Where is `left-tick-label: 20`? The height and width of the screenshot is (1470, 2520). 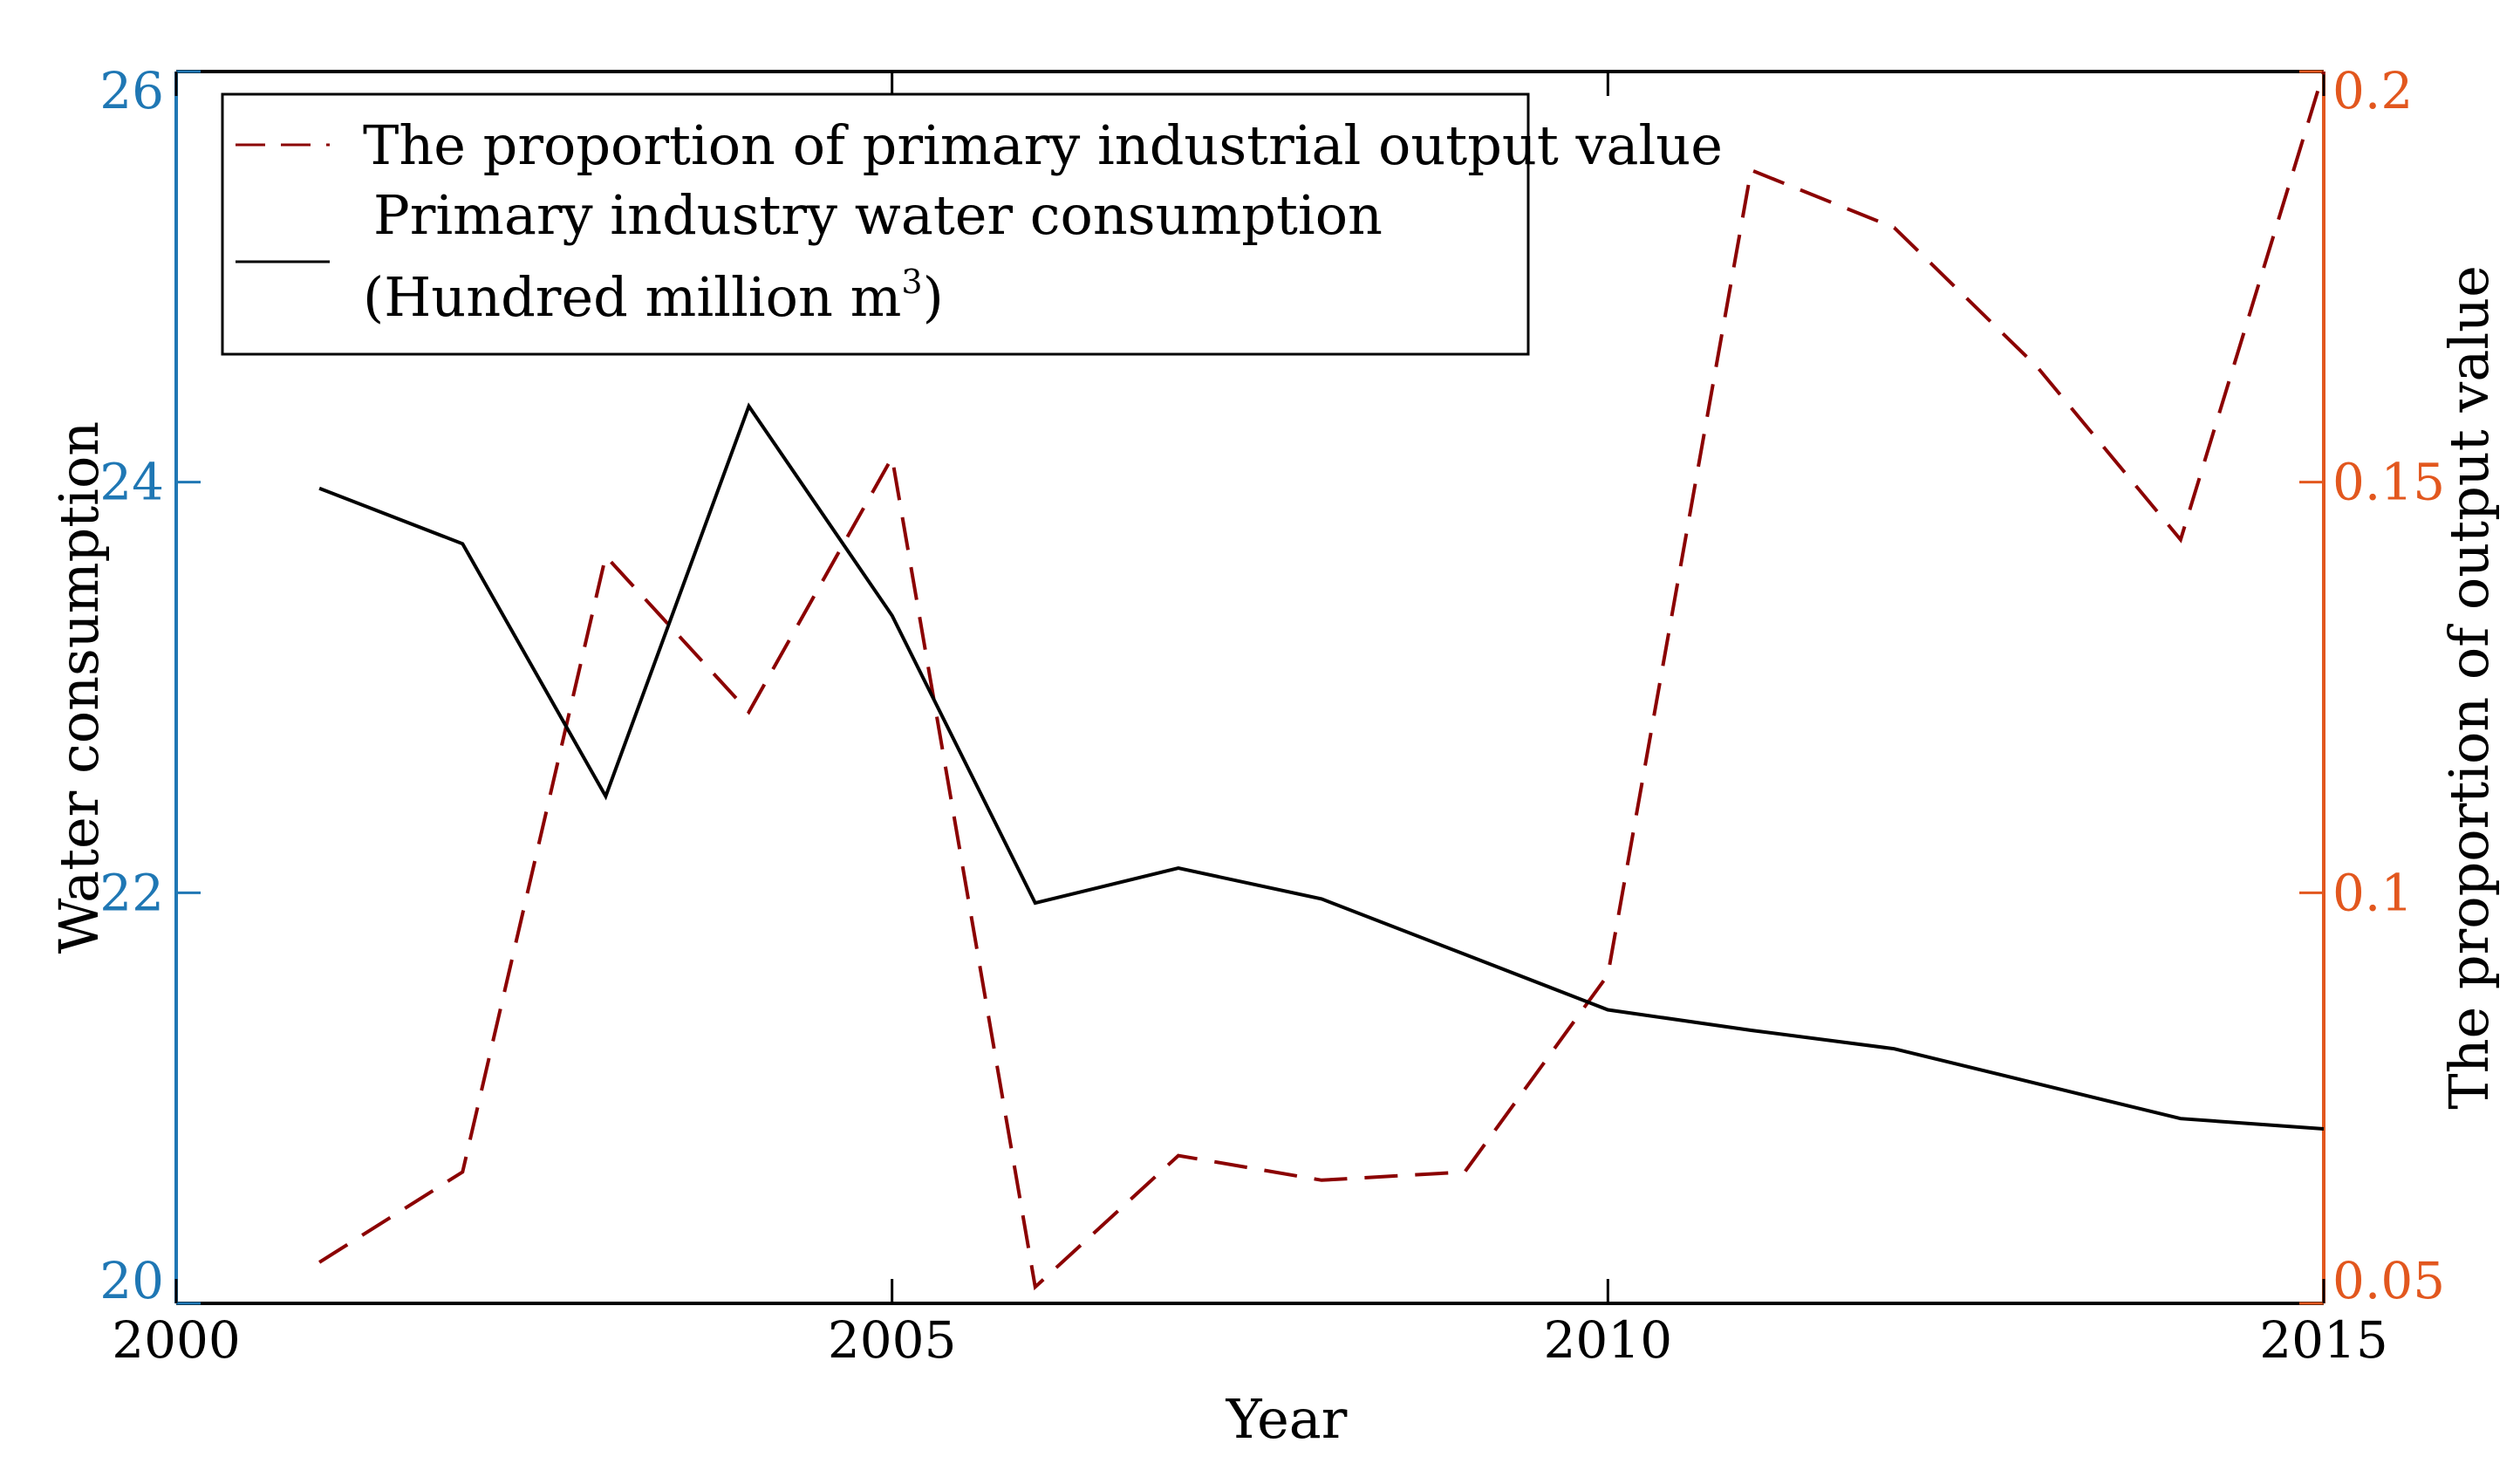
left-tick-label: 20 is located at coordinates (131, 1280).